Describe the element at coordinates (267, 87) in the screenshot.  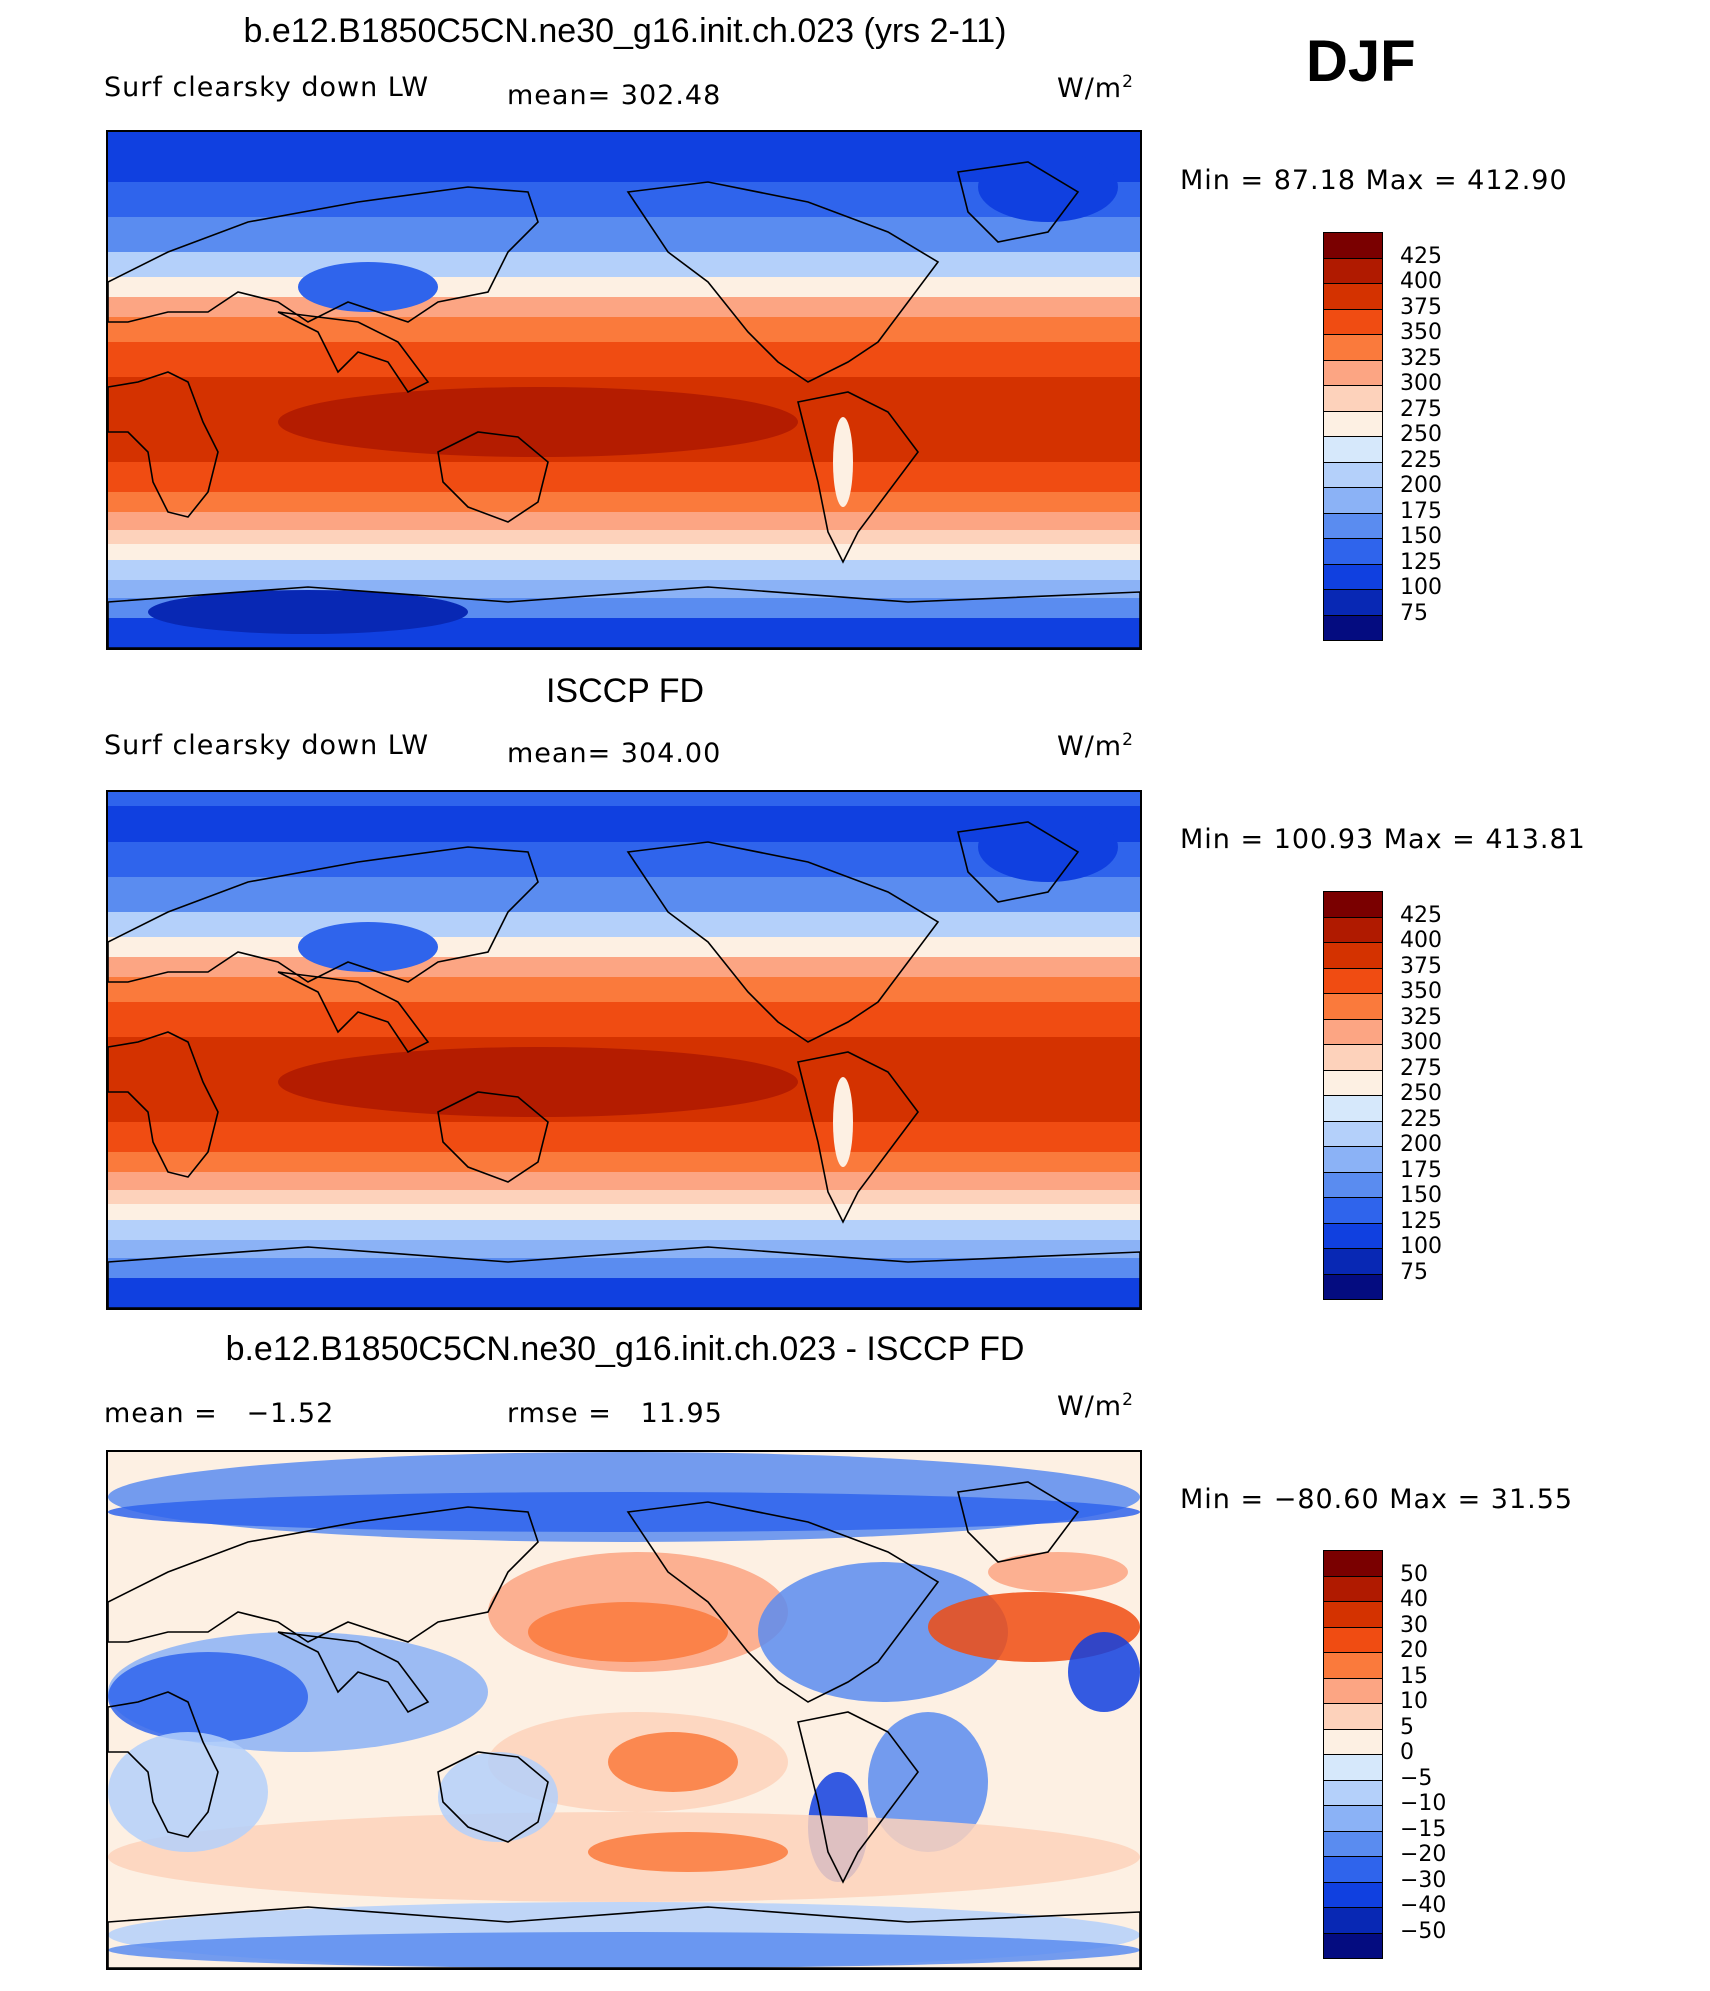
I see `panel1-variable-label: Surf clearsky down LW` at that location.